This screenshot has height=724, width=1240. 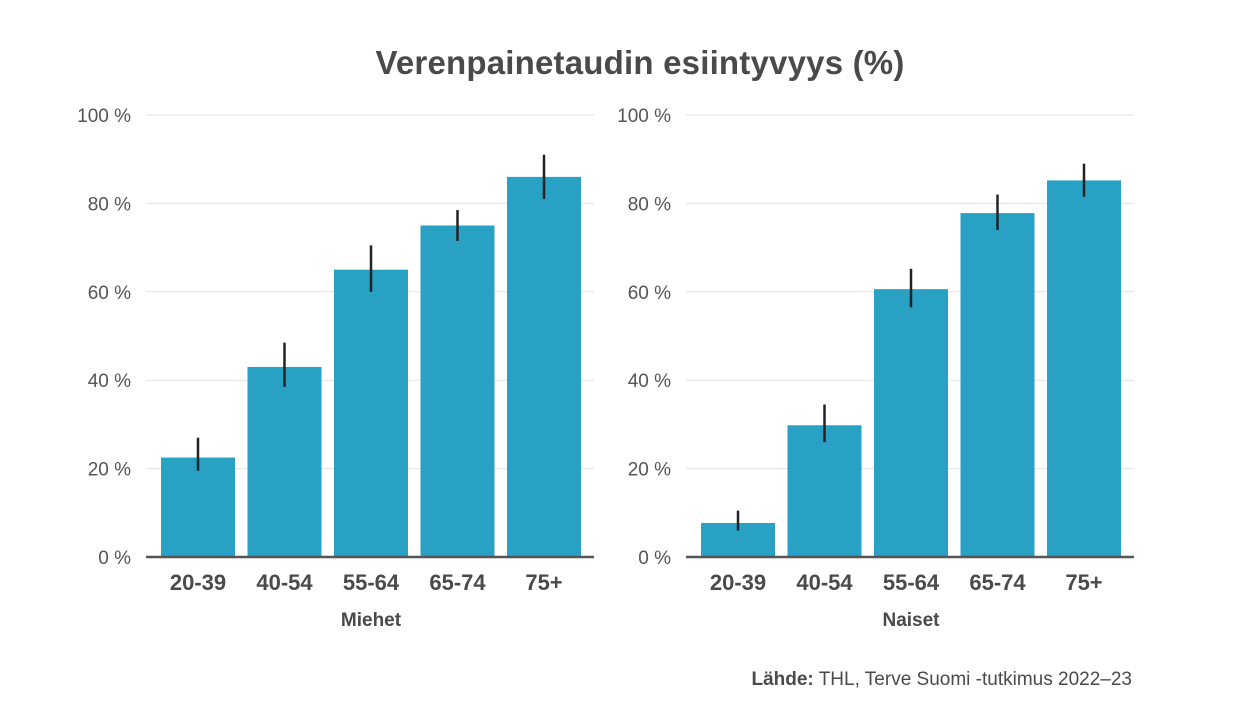 What do you see at coordinates (782, 679) in the screenshot?
I see `source-label: Lähde:` at bounding box center [782, 679].